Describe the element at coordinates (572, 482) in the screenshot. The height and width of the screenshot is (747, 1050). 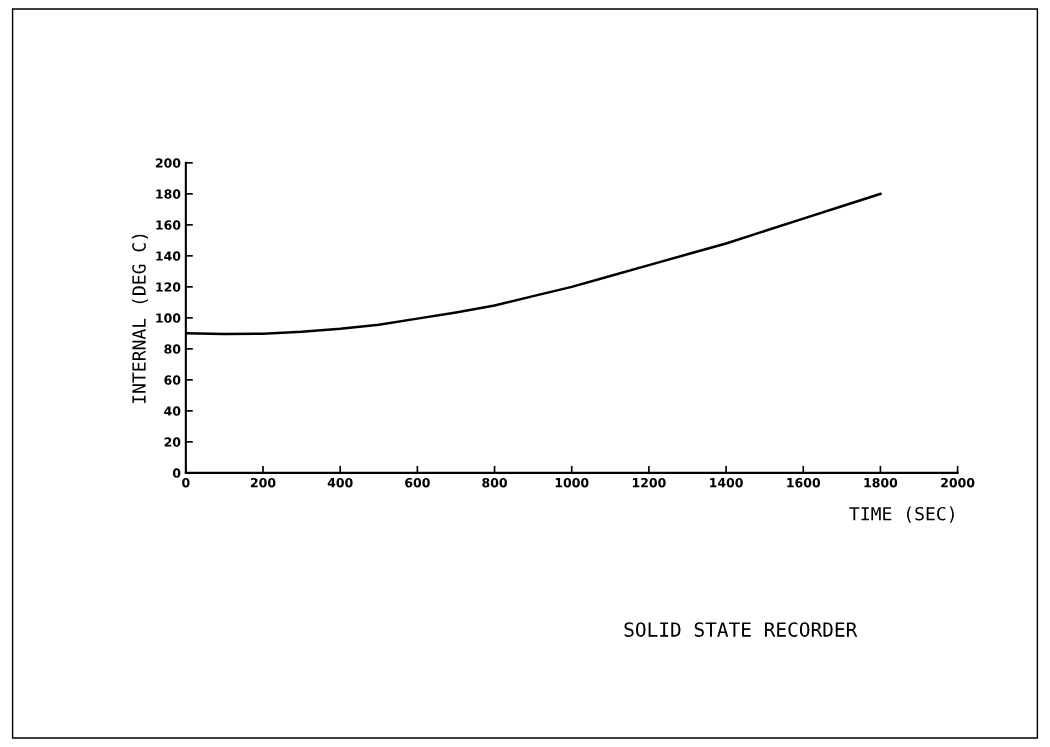
I see `x-tick-label: 1000` at that location.